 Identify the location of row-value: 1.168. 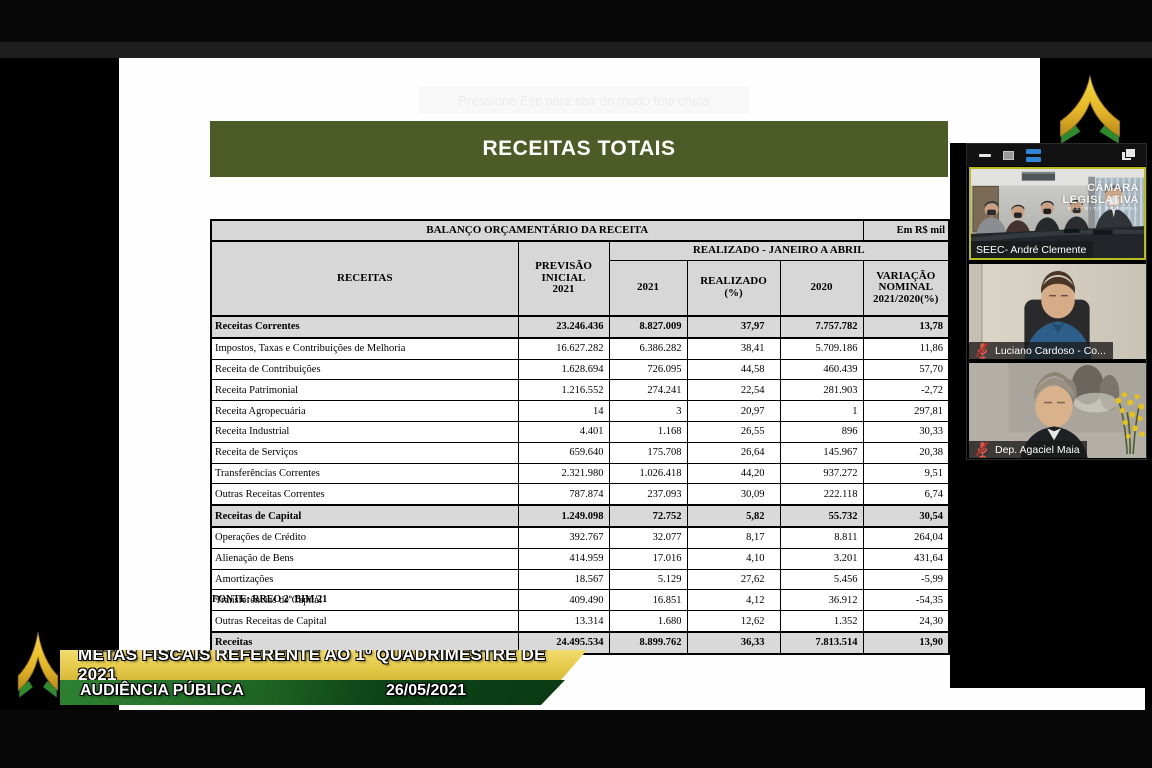
(648, 431).